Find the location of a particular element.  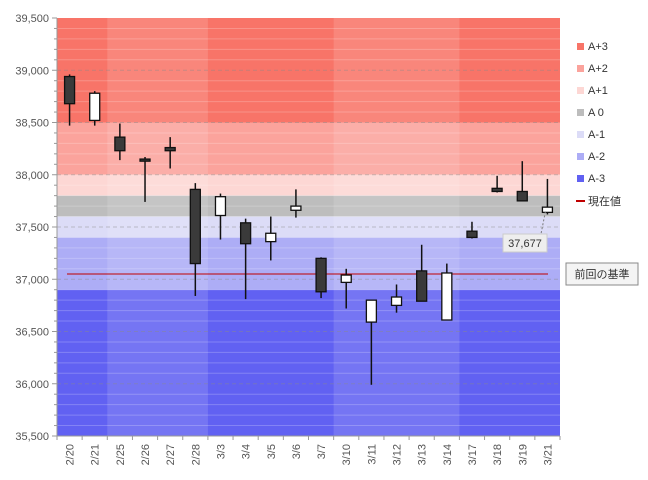

y-tick-label: 35,500 is located at coordinates (32, 437).